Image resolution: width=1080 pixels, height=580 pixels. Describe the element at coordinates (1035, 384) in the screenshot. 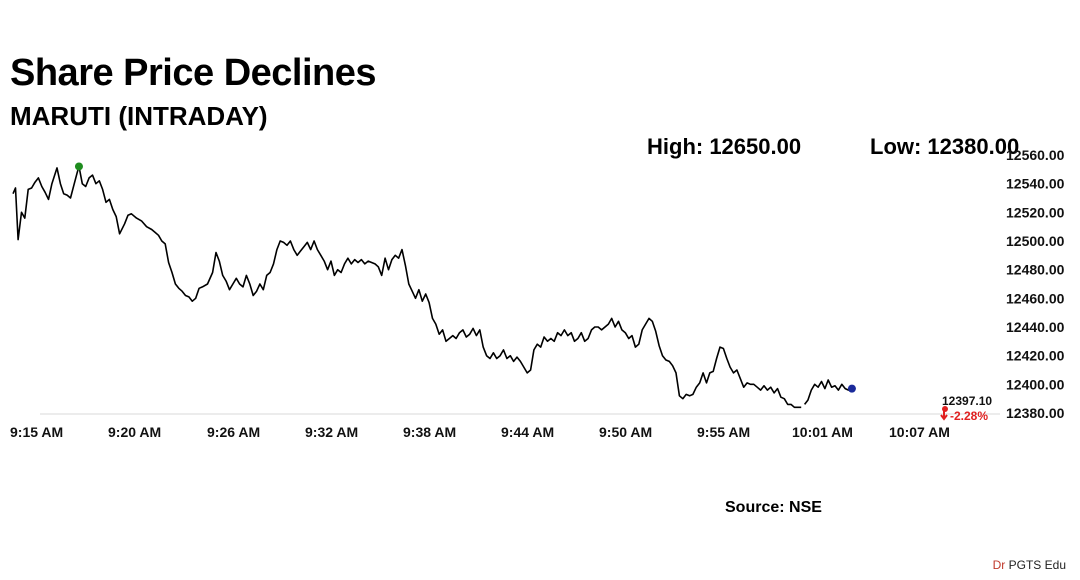

I see `y-tick-label: 12400.00` at that location.